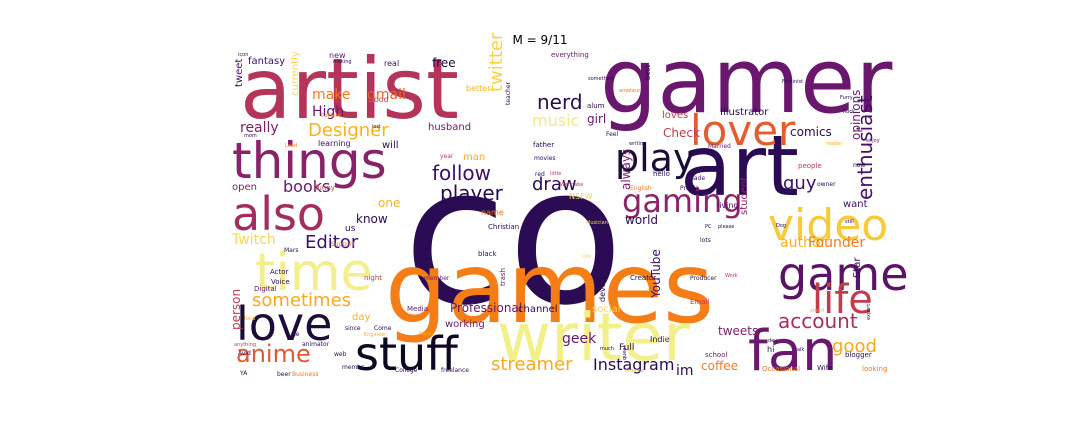 The image size is (1080, 432). I want to click on word-gamer: gamer, so click(746, 81).